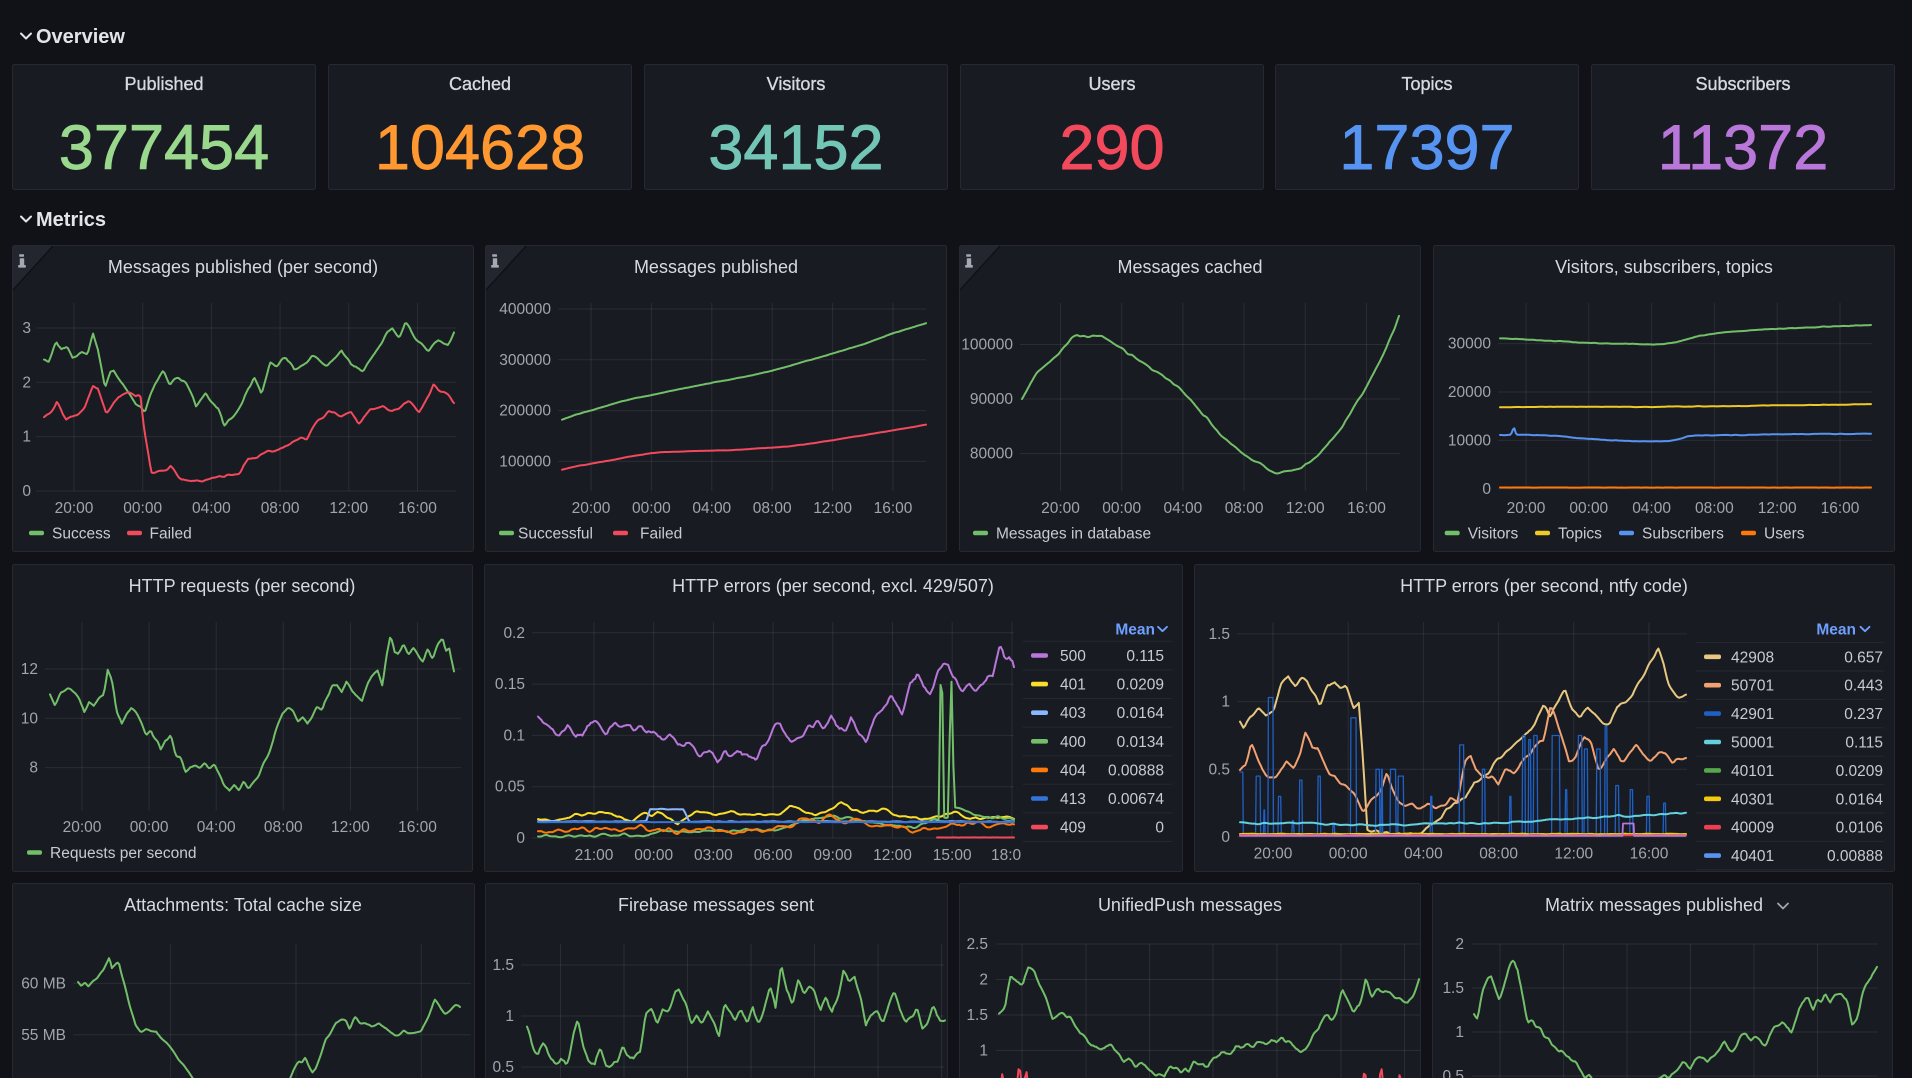 The image size is (1912, 1078). I want to click on svg-text: Overview, so click(80, 37).